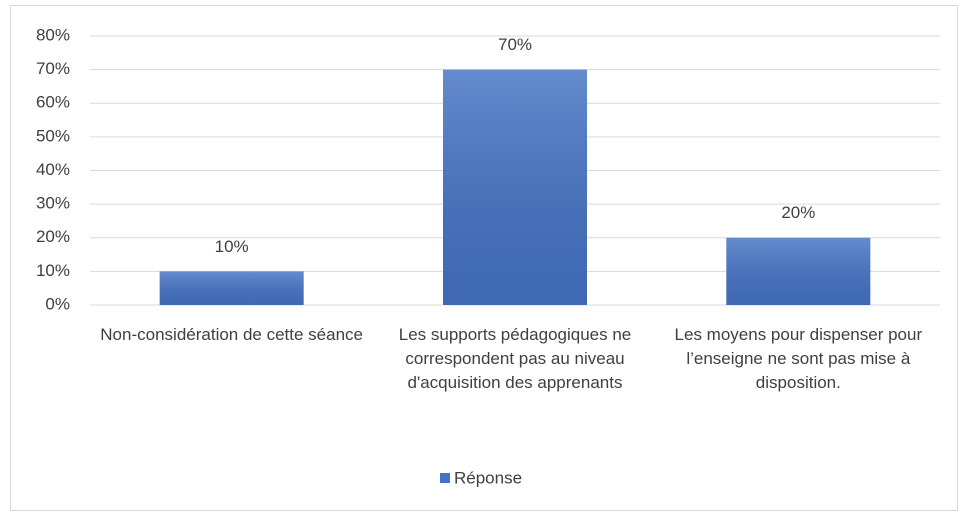 The width and height of the screenshot is (969, 512). I want to click on data-label: 10%, so click(232, 246).